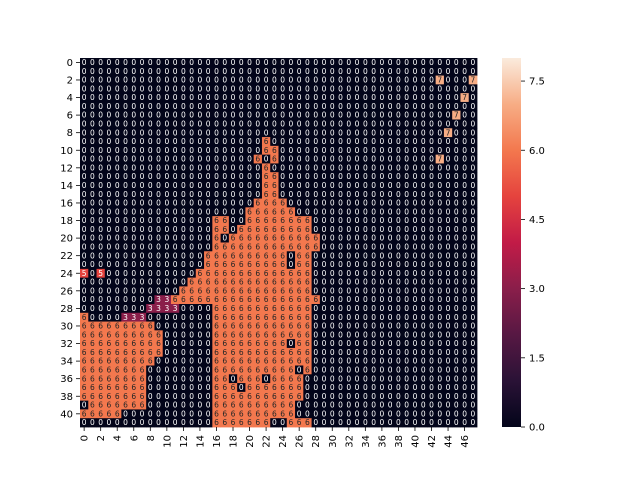  Describe the element at coordinates (70, 63) in the screenshot. I see `y-tick-label: 0` at that location.